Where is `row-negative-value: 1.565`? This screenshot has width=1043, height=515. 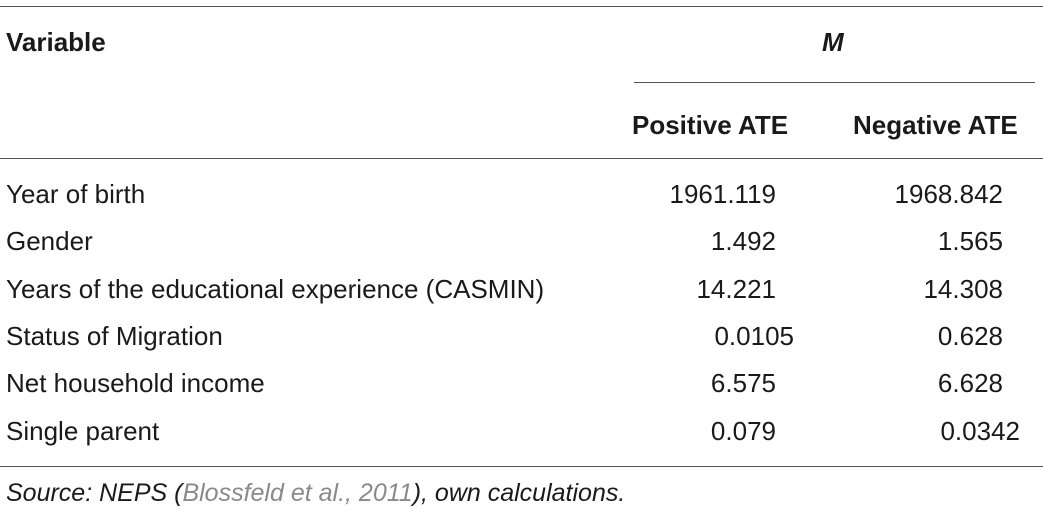 row-negative-value: 1.565 is located at coordinates (970, 241).